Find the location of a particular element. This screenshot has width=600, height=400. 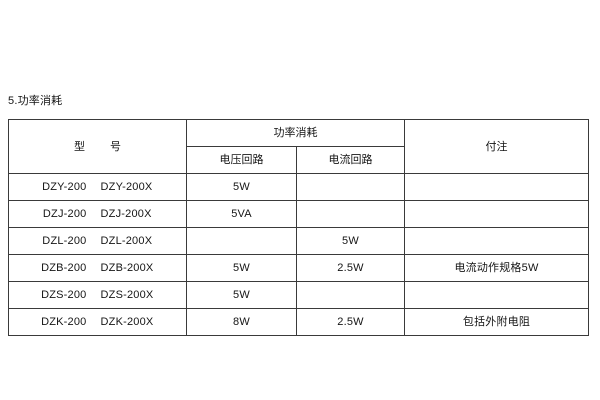

model-code-primary: DZL-200 is located at coordinates (64, 241).